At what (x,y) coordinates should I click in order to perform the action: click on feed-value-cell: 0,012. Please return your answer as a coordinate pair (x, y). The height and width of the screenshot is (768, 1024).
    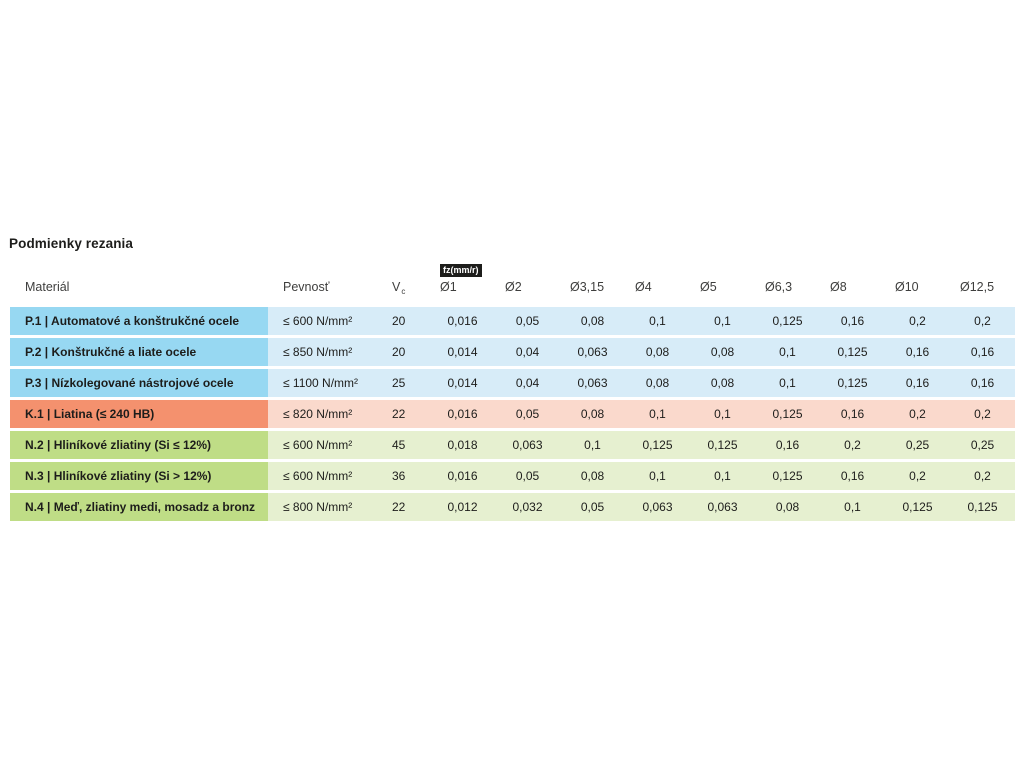
    Looking at the image, I should click on (462, 507).